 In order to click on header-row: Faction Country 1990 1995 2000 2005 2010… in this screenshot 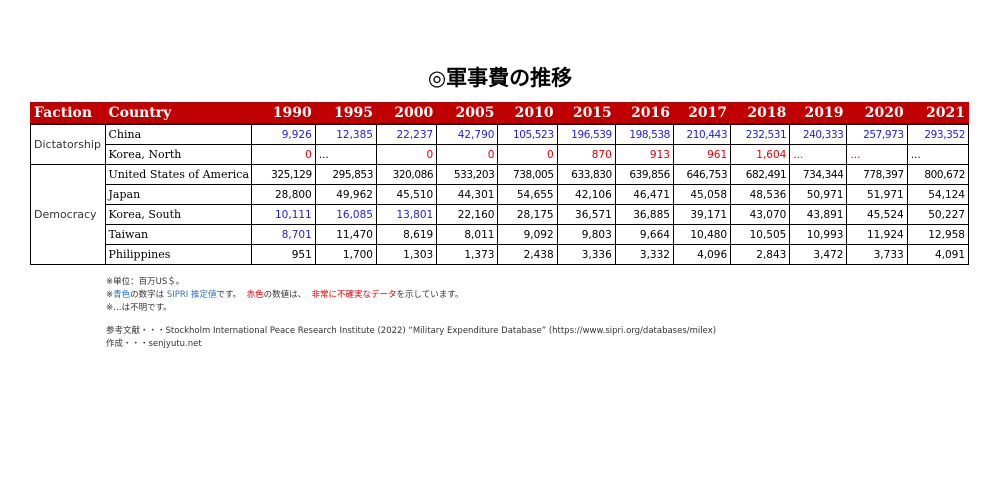, I will do `click(500, 113)`.